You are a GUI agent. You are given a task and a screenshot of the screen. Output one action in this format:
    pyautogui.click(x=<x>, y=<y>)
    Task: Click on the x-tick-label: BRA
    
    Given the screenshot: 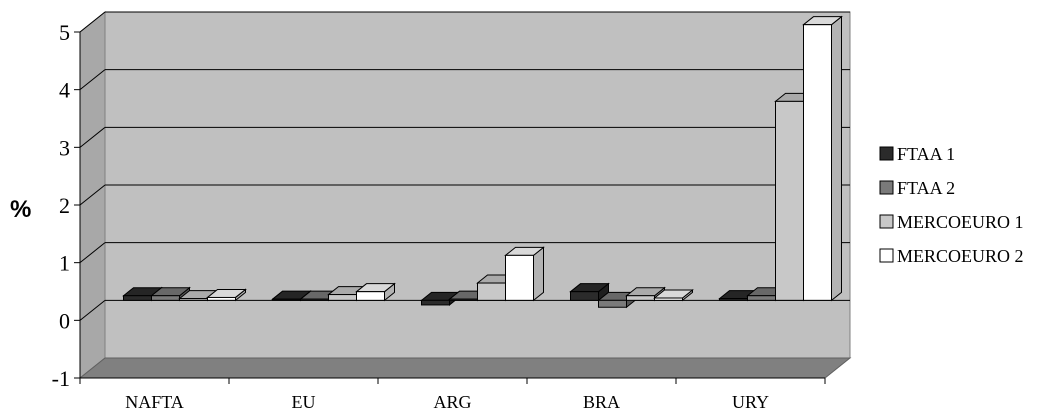 What is the action you would take?
    pyautogui.click(x=601, y=402)
    